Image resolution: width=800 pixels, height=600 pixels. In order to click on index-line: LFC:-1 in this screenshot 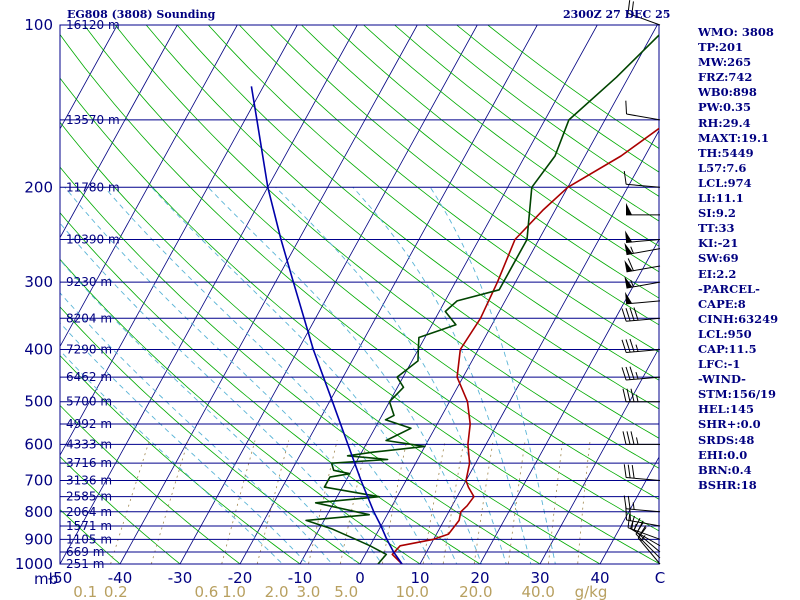, I will do `click(719, 364)`.